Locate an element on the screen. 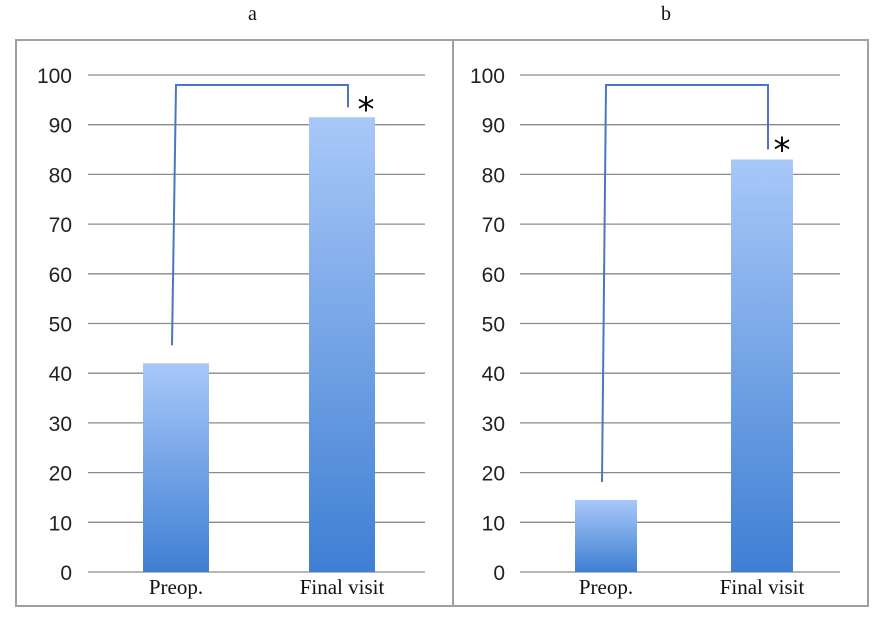  x-category-label-b-0: Preop. is located at coordinates (606, 587).